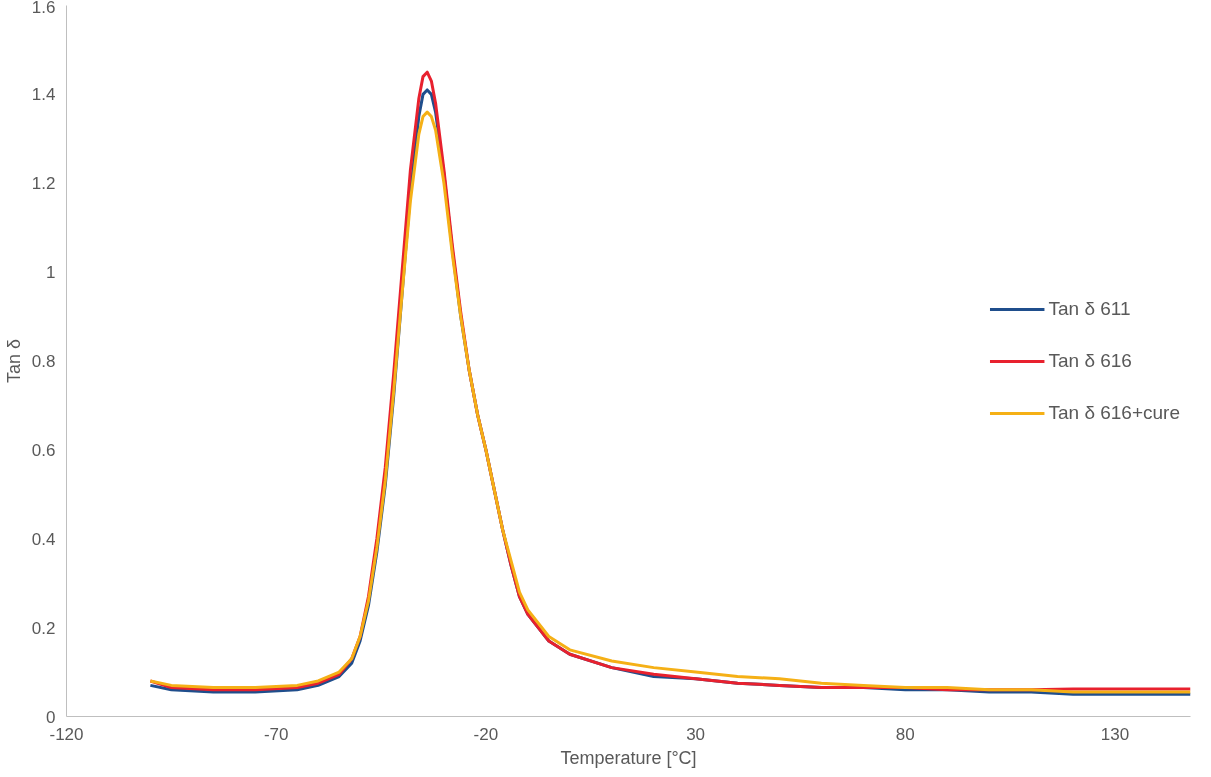 The height and width of the screenshot is (777, 1211). I want to click on y-tick-label: 1.4, so click(43, 95).